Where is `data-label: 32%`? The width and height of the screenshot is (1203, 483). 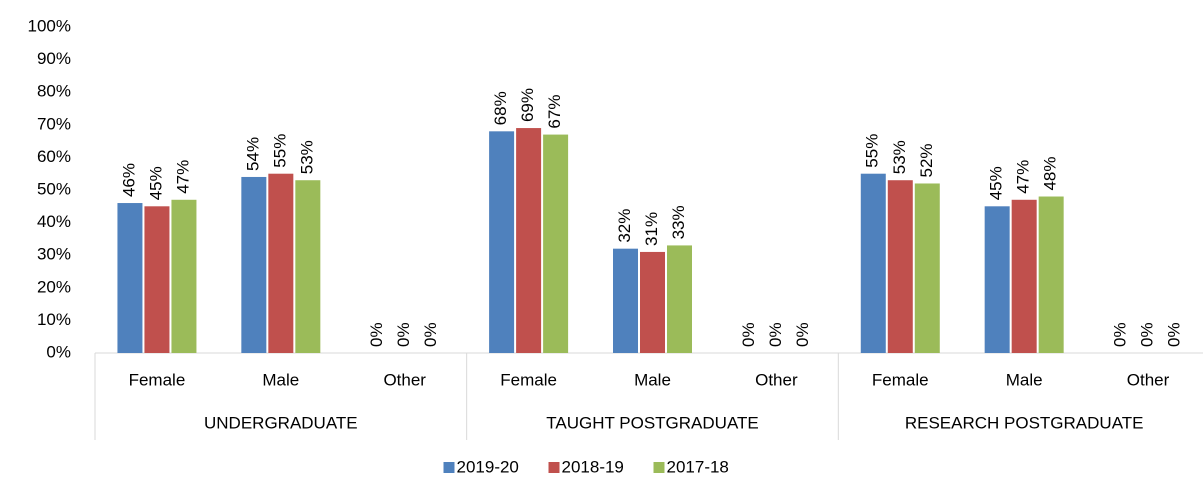 data-label: 32% is located at coordinates (624, 226).